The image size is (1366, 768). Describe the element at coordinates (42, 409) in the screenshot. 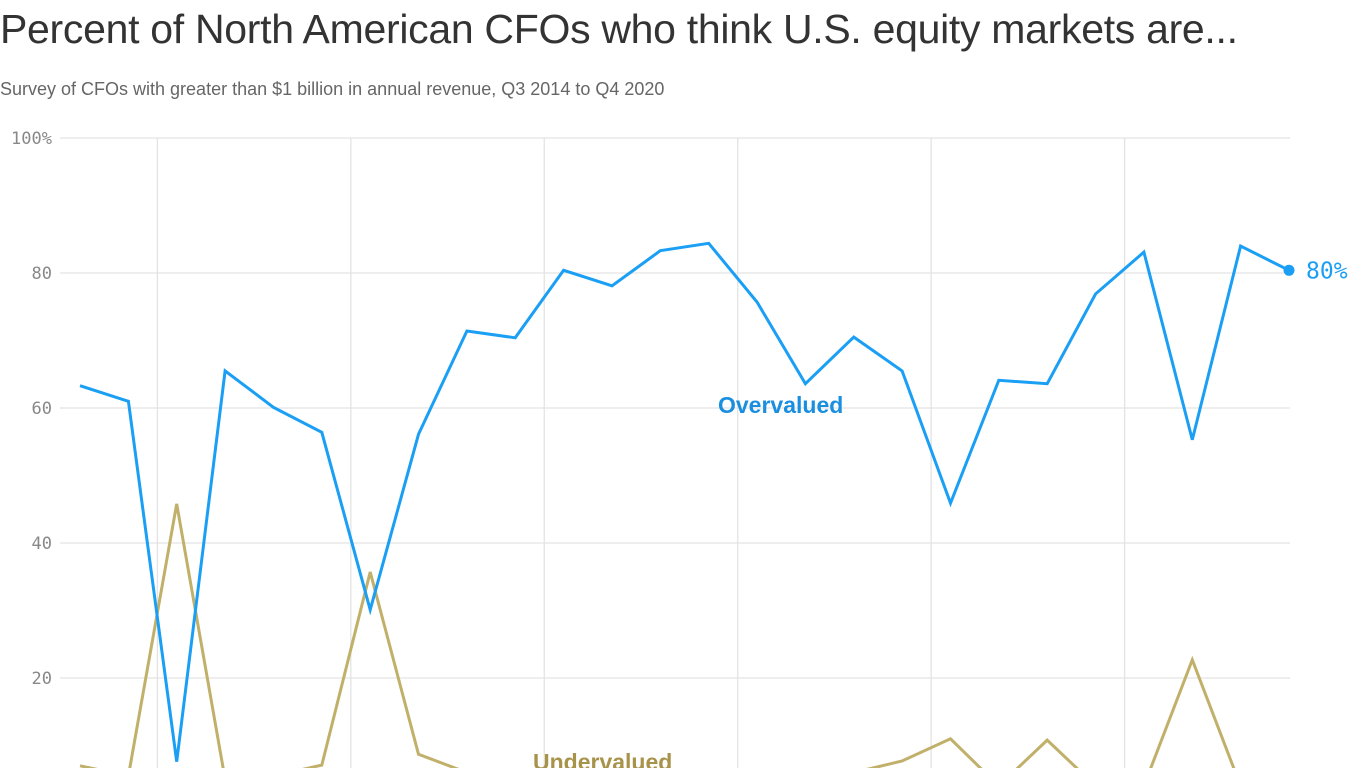

I see `y-tick-label: 60` at that location.